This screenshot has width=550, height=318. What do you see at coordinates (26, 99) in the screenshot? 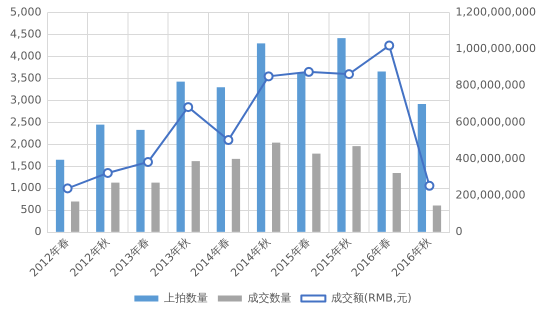
I see `y-tick-label: 3,000` at bounding box center [26, 99].